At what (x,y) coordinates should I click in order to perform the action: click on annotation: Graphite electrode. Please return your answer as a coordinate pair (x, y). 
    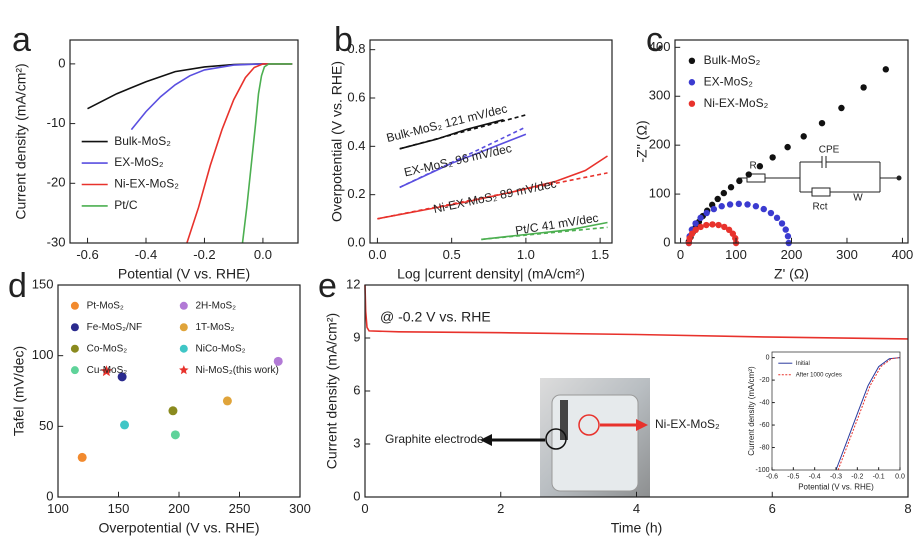
    Looking at the image, I should click on (434, 439).